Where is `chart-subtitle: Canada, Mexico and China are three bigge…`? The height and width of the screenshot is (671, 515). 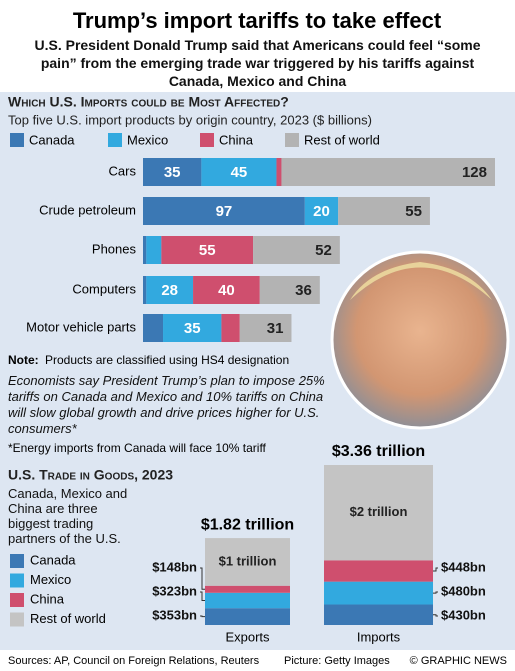 chart-subtitle: Canada, Mexico and China are three bigge… is located at coordinates (68, 516).